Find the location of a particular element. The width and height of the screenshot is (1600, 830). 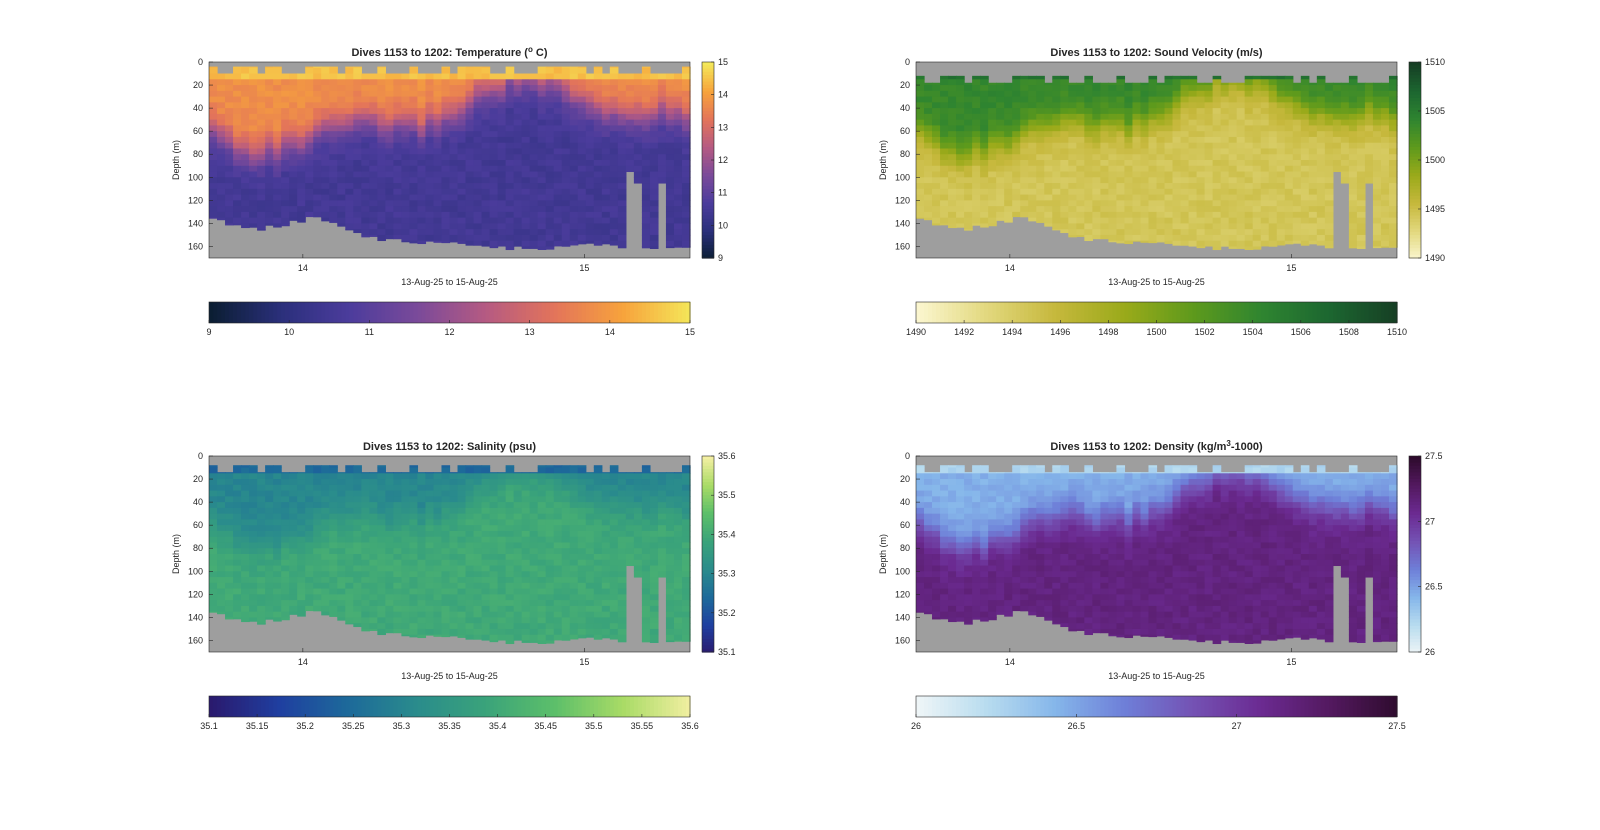

hbar-tick-label: 12 is located at coordinates (449, 332).